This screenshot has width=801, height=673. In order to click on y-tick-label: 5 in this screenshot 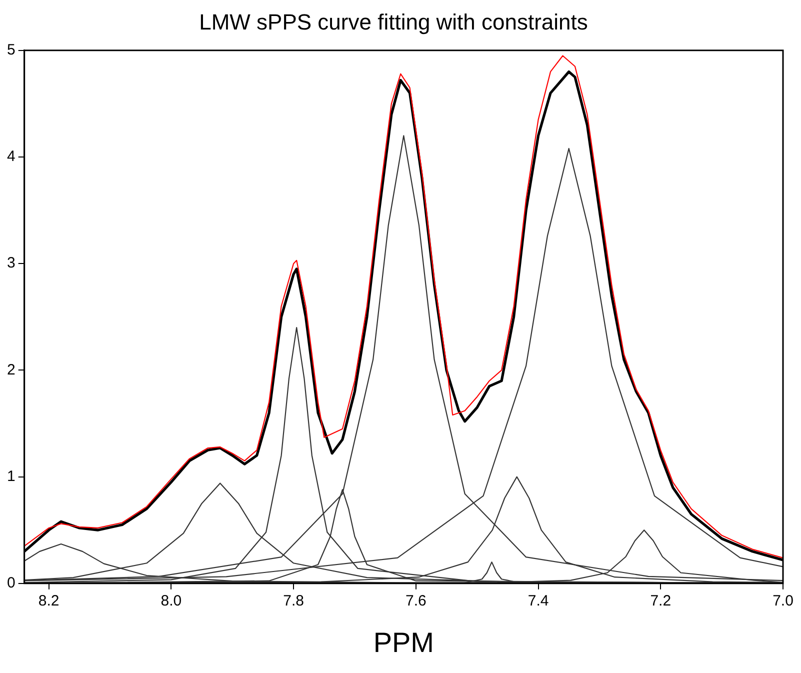, I will do `click(11, 50)`.